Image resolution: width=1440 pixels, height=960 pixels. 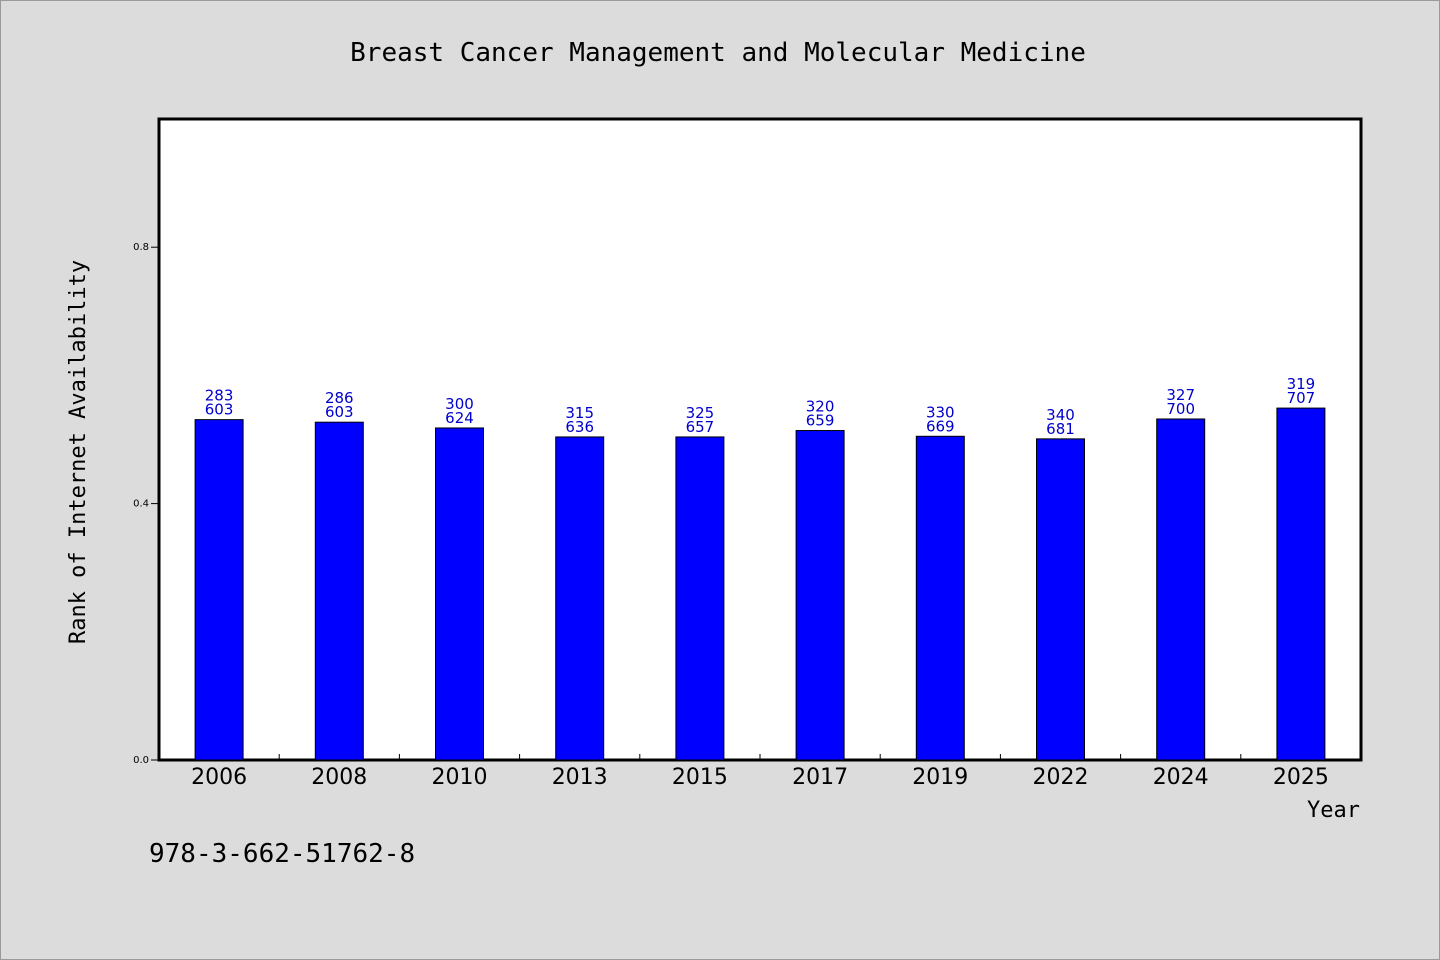 I want to click on bar-label-top: 327, so click(x=1180, y=395).